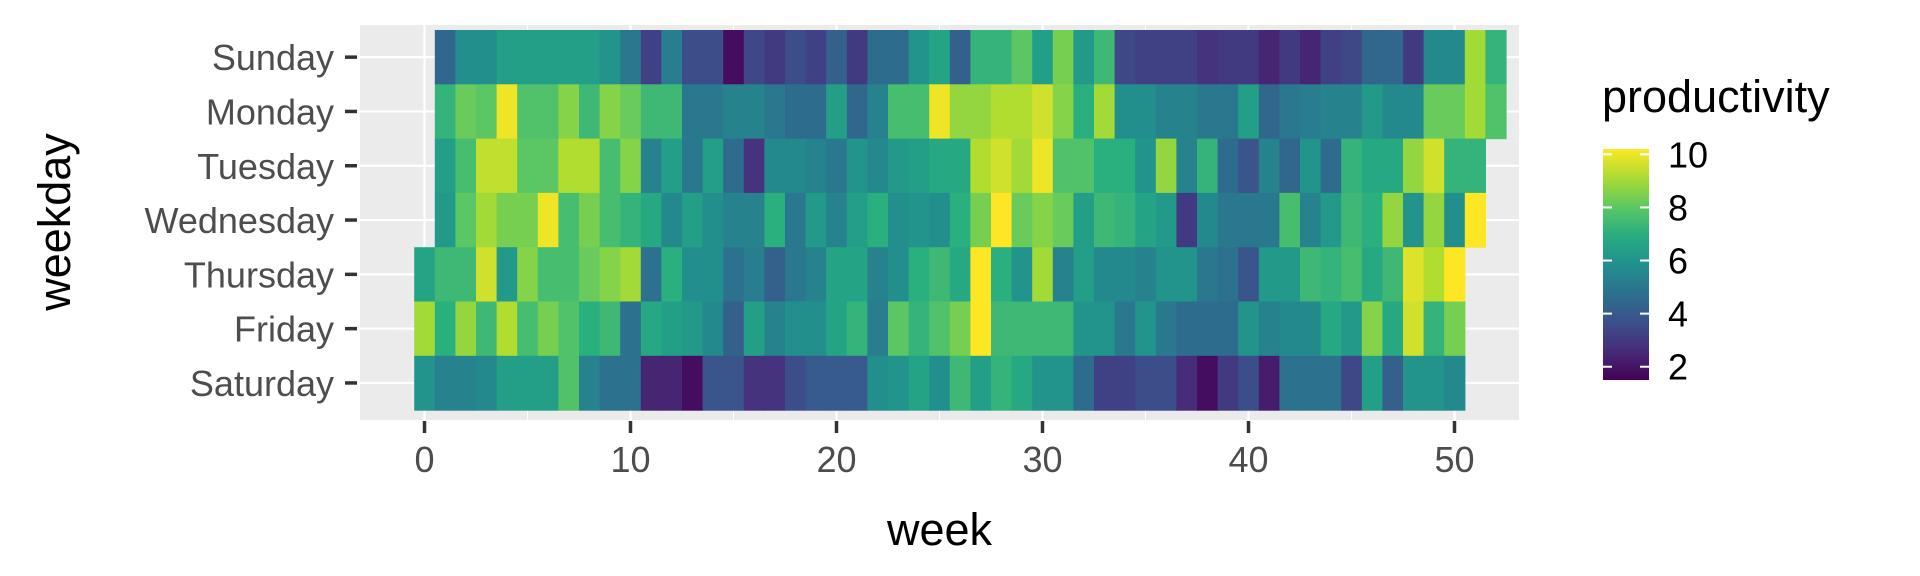 This screenshot has width=1920, height=576. I want to click on legend-tick-label: 10, so click(1688, 154).